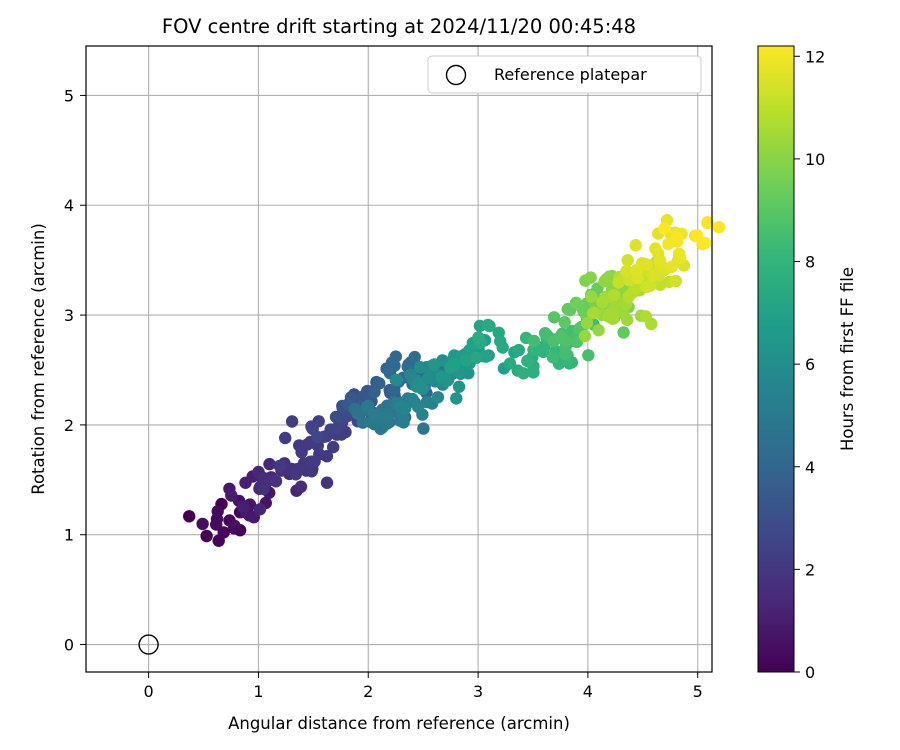 The width and height of the screenshot is (900, 750). I want to click on colorbar-tick-label: 10, so click(815, 159).